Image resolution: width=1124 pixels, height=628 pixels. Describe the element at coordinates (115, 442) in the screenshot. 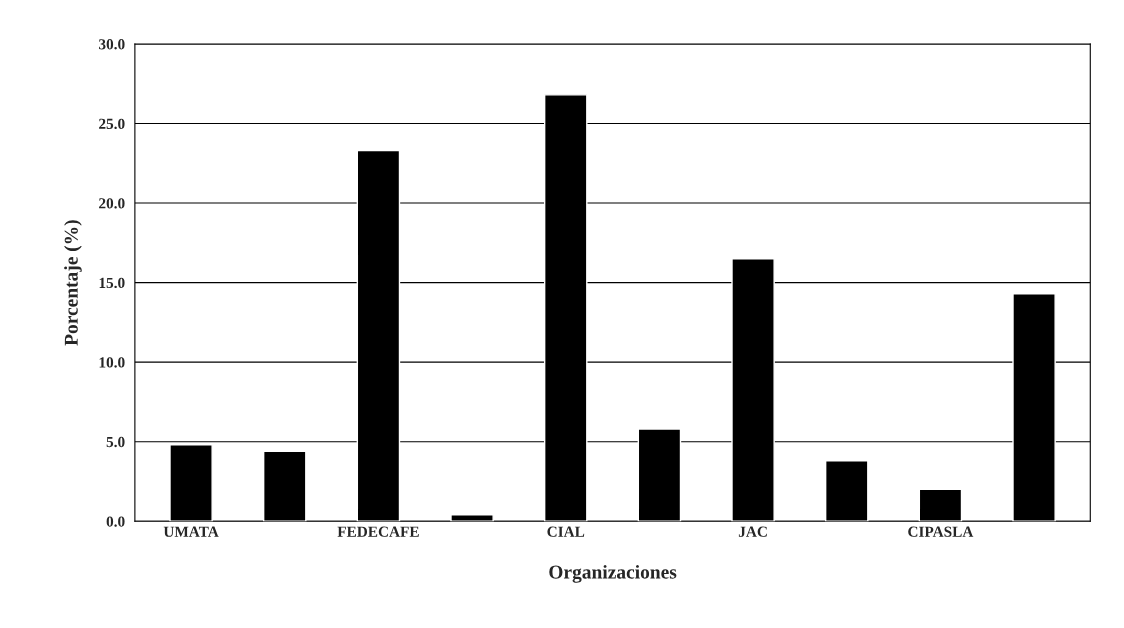

I see `y-tick-label: 5.0` at that location.